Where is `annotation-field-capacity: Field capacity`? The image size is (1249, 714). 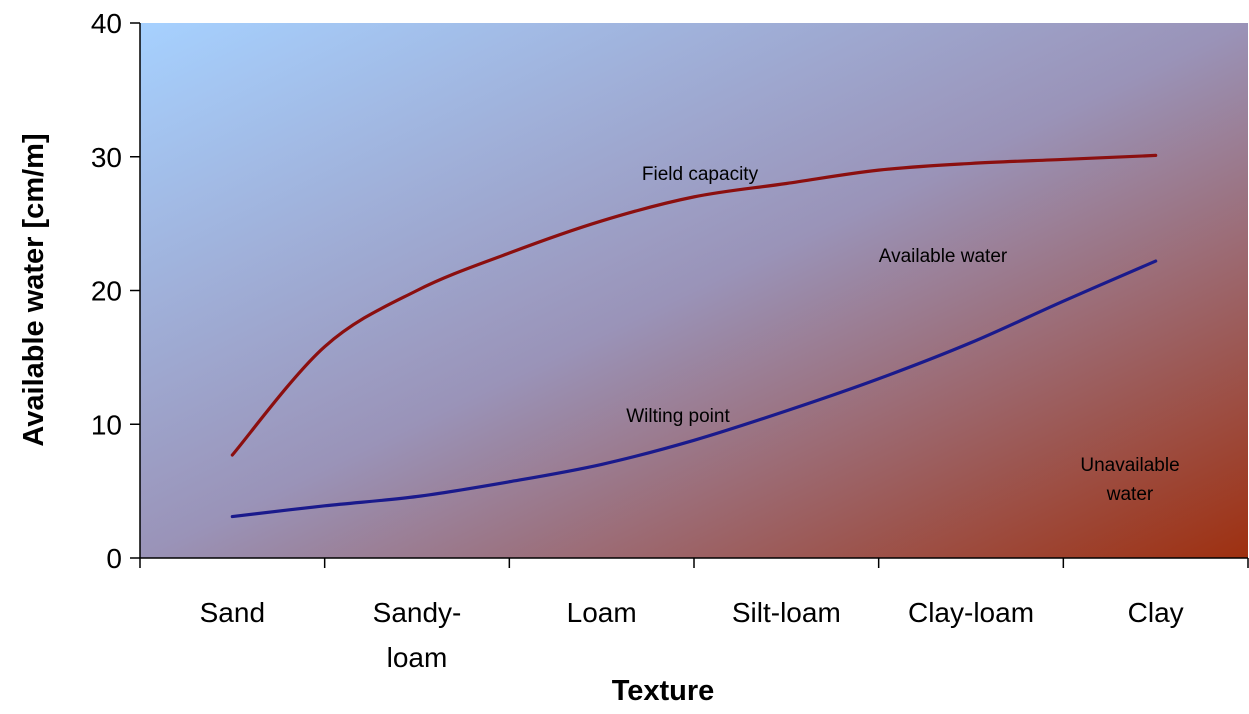
annotation-field-capacity: Field capacity is located at coordinates (700, 174).